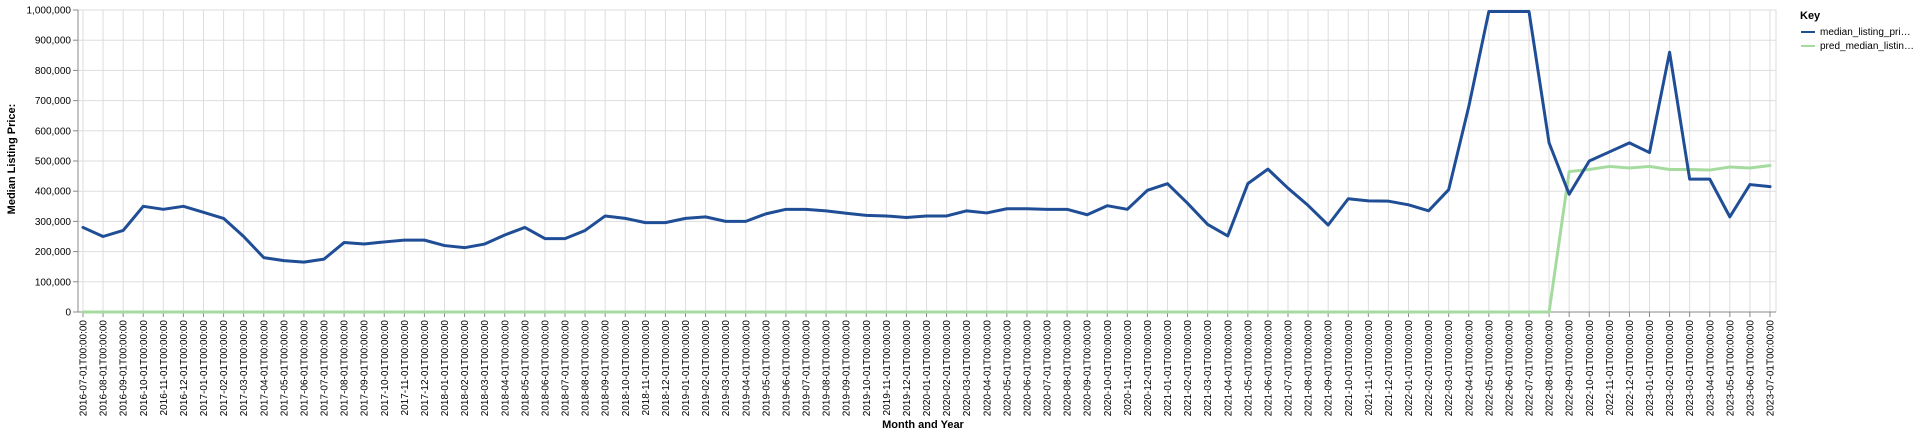 The width and height of the screenshot is (1928, 434). I want to click on x-tick-label: 2018-08-01T00:00:00, so click(586, 368).